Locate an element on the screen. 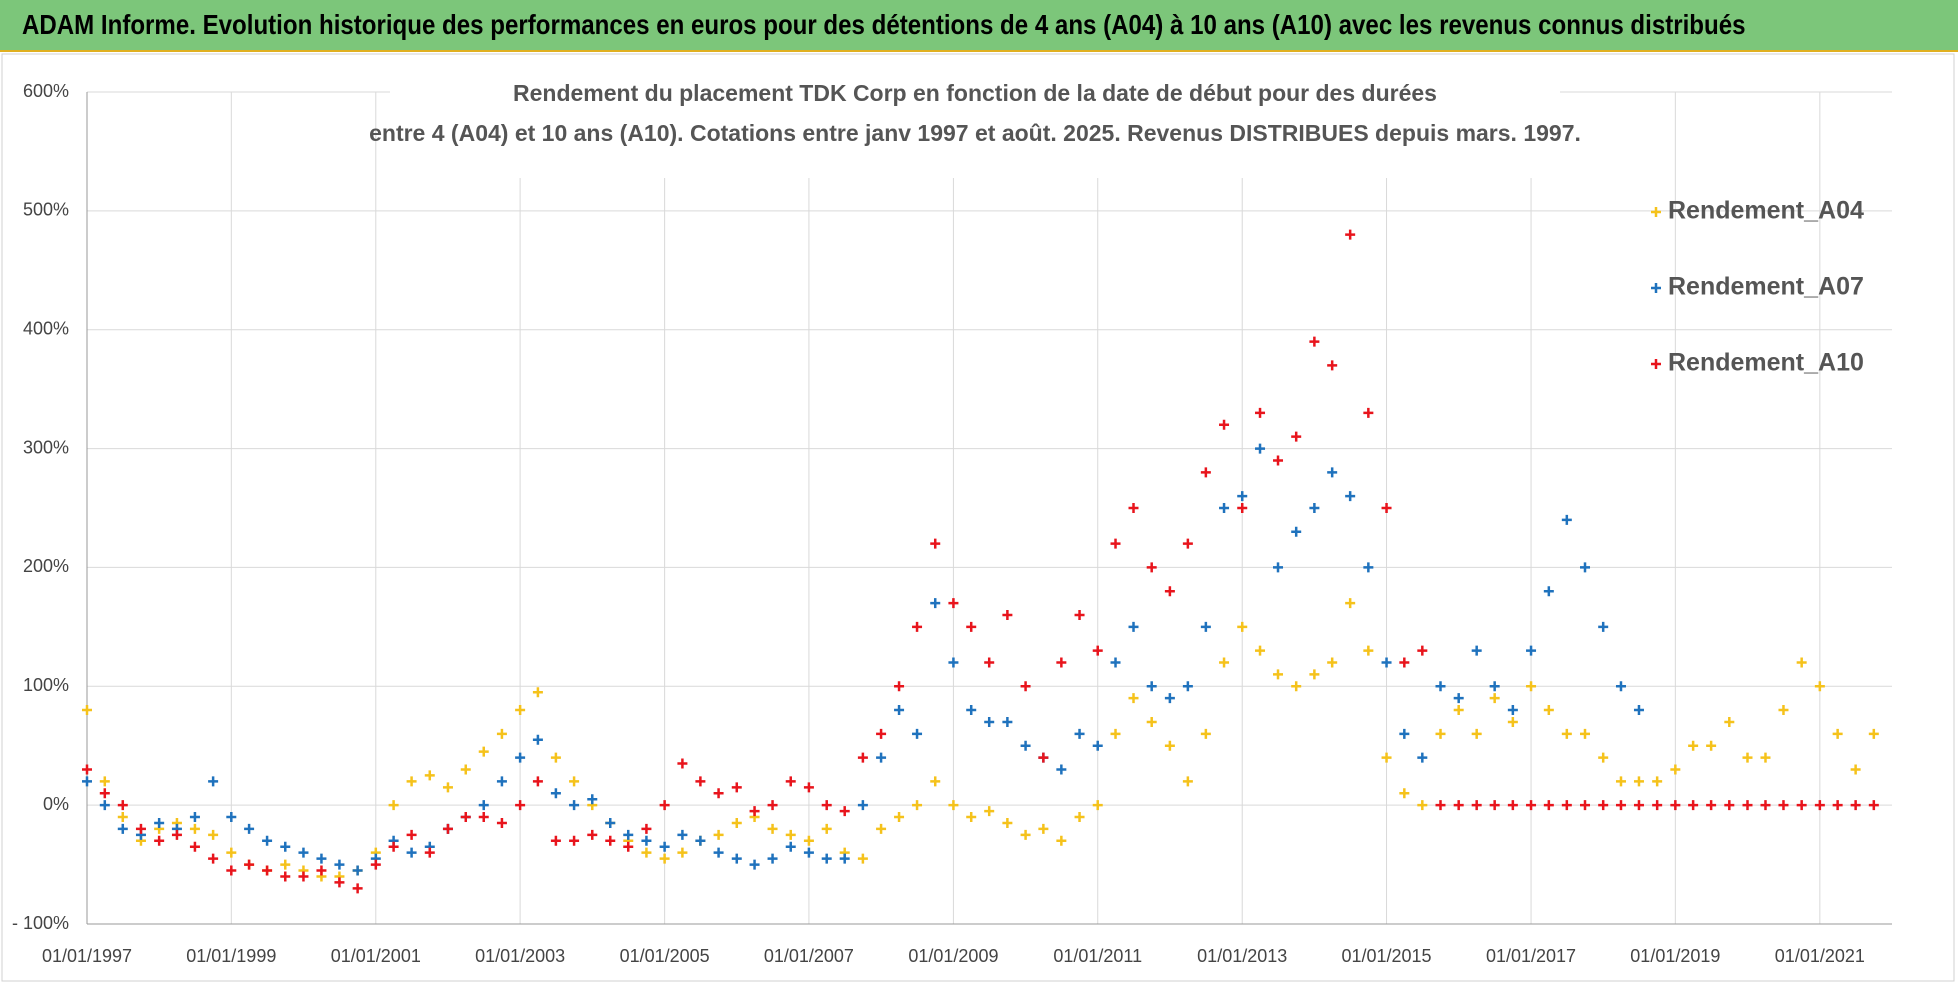 Image resolution: width=1958 pixels, height=985 pixels. y-tick-label: 600% is located at coordinates (46, 91).